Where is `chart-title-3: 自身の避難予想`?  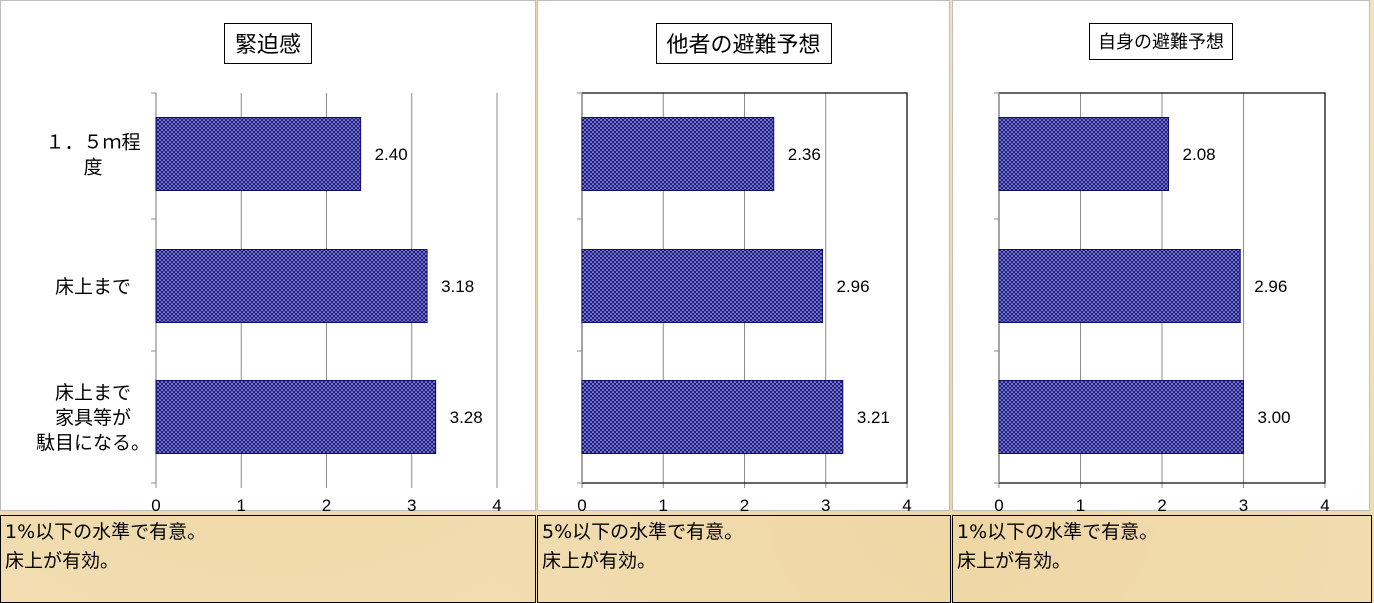
chart-title-3: 自身の避難予想 is located at coordinates (1161, 41).